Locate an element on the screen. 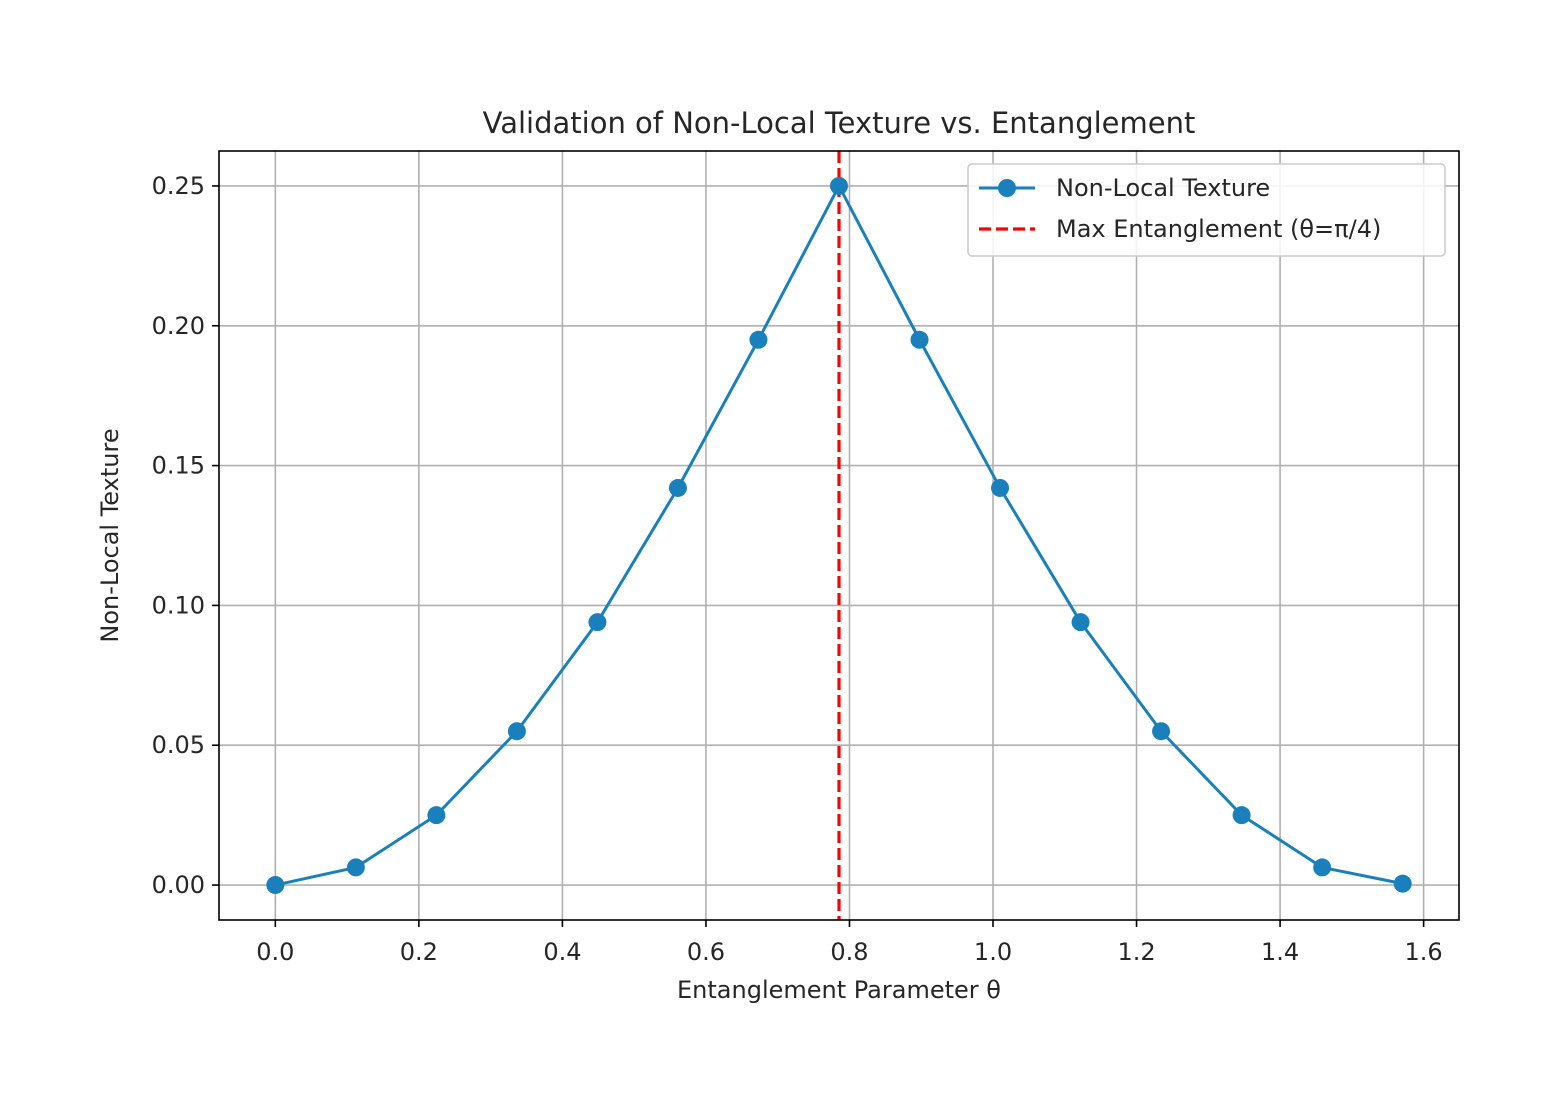 This screenshot has width=1568, height=1108. x-tick-label: 1.4 is located at coordinates (1280, 952).